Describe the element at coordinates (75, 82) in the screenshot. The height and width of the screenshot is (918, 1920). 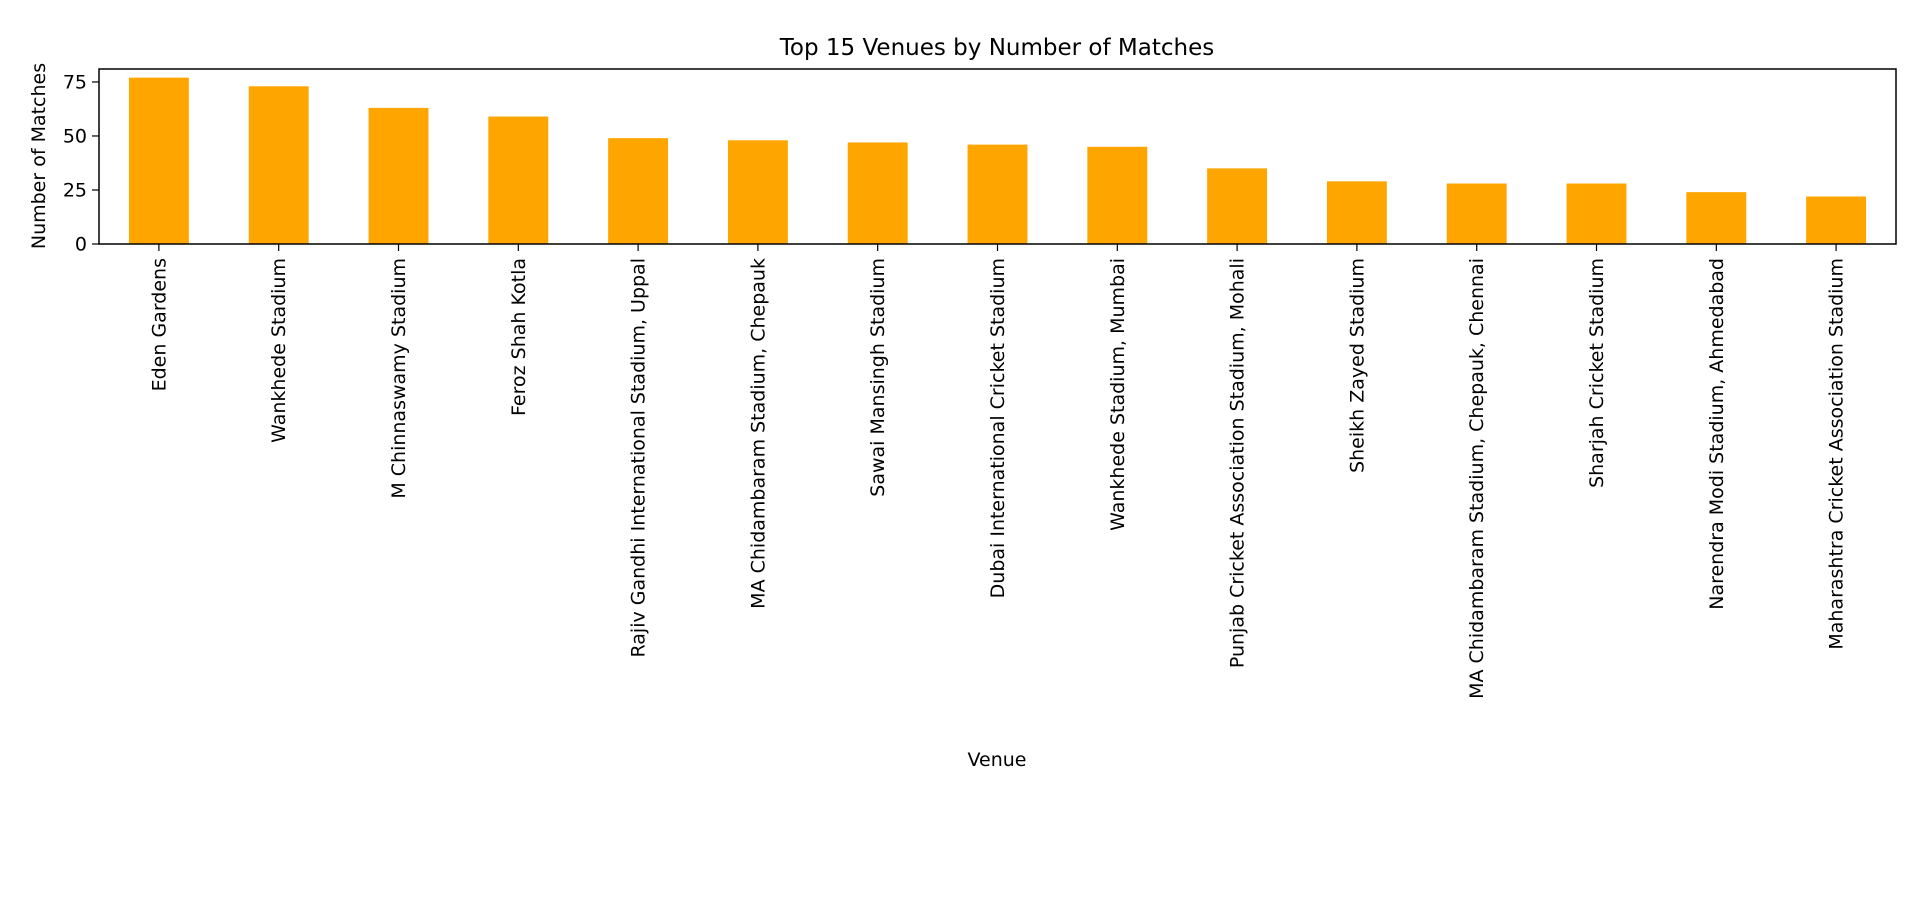
I see `y-tick-label-4: 75` at that location.